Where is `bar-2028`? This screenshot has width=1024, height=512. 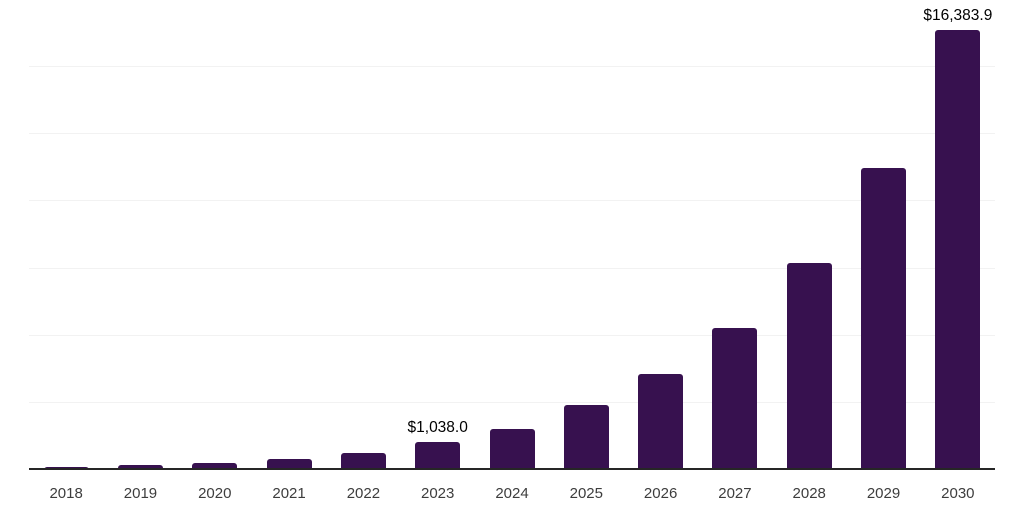 bar-2028 is located at coordinates (809, 366).